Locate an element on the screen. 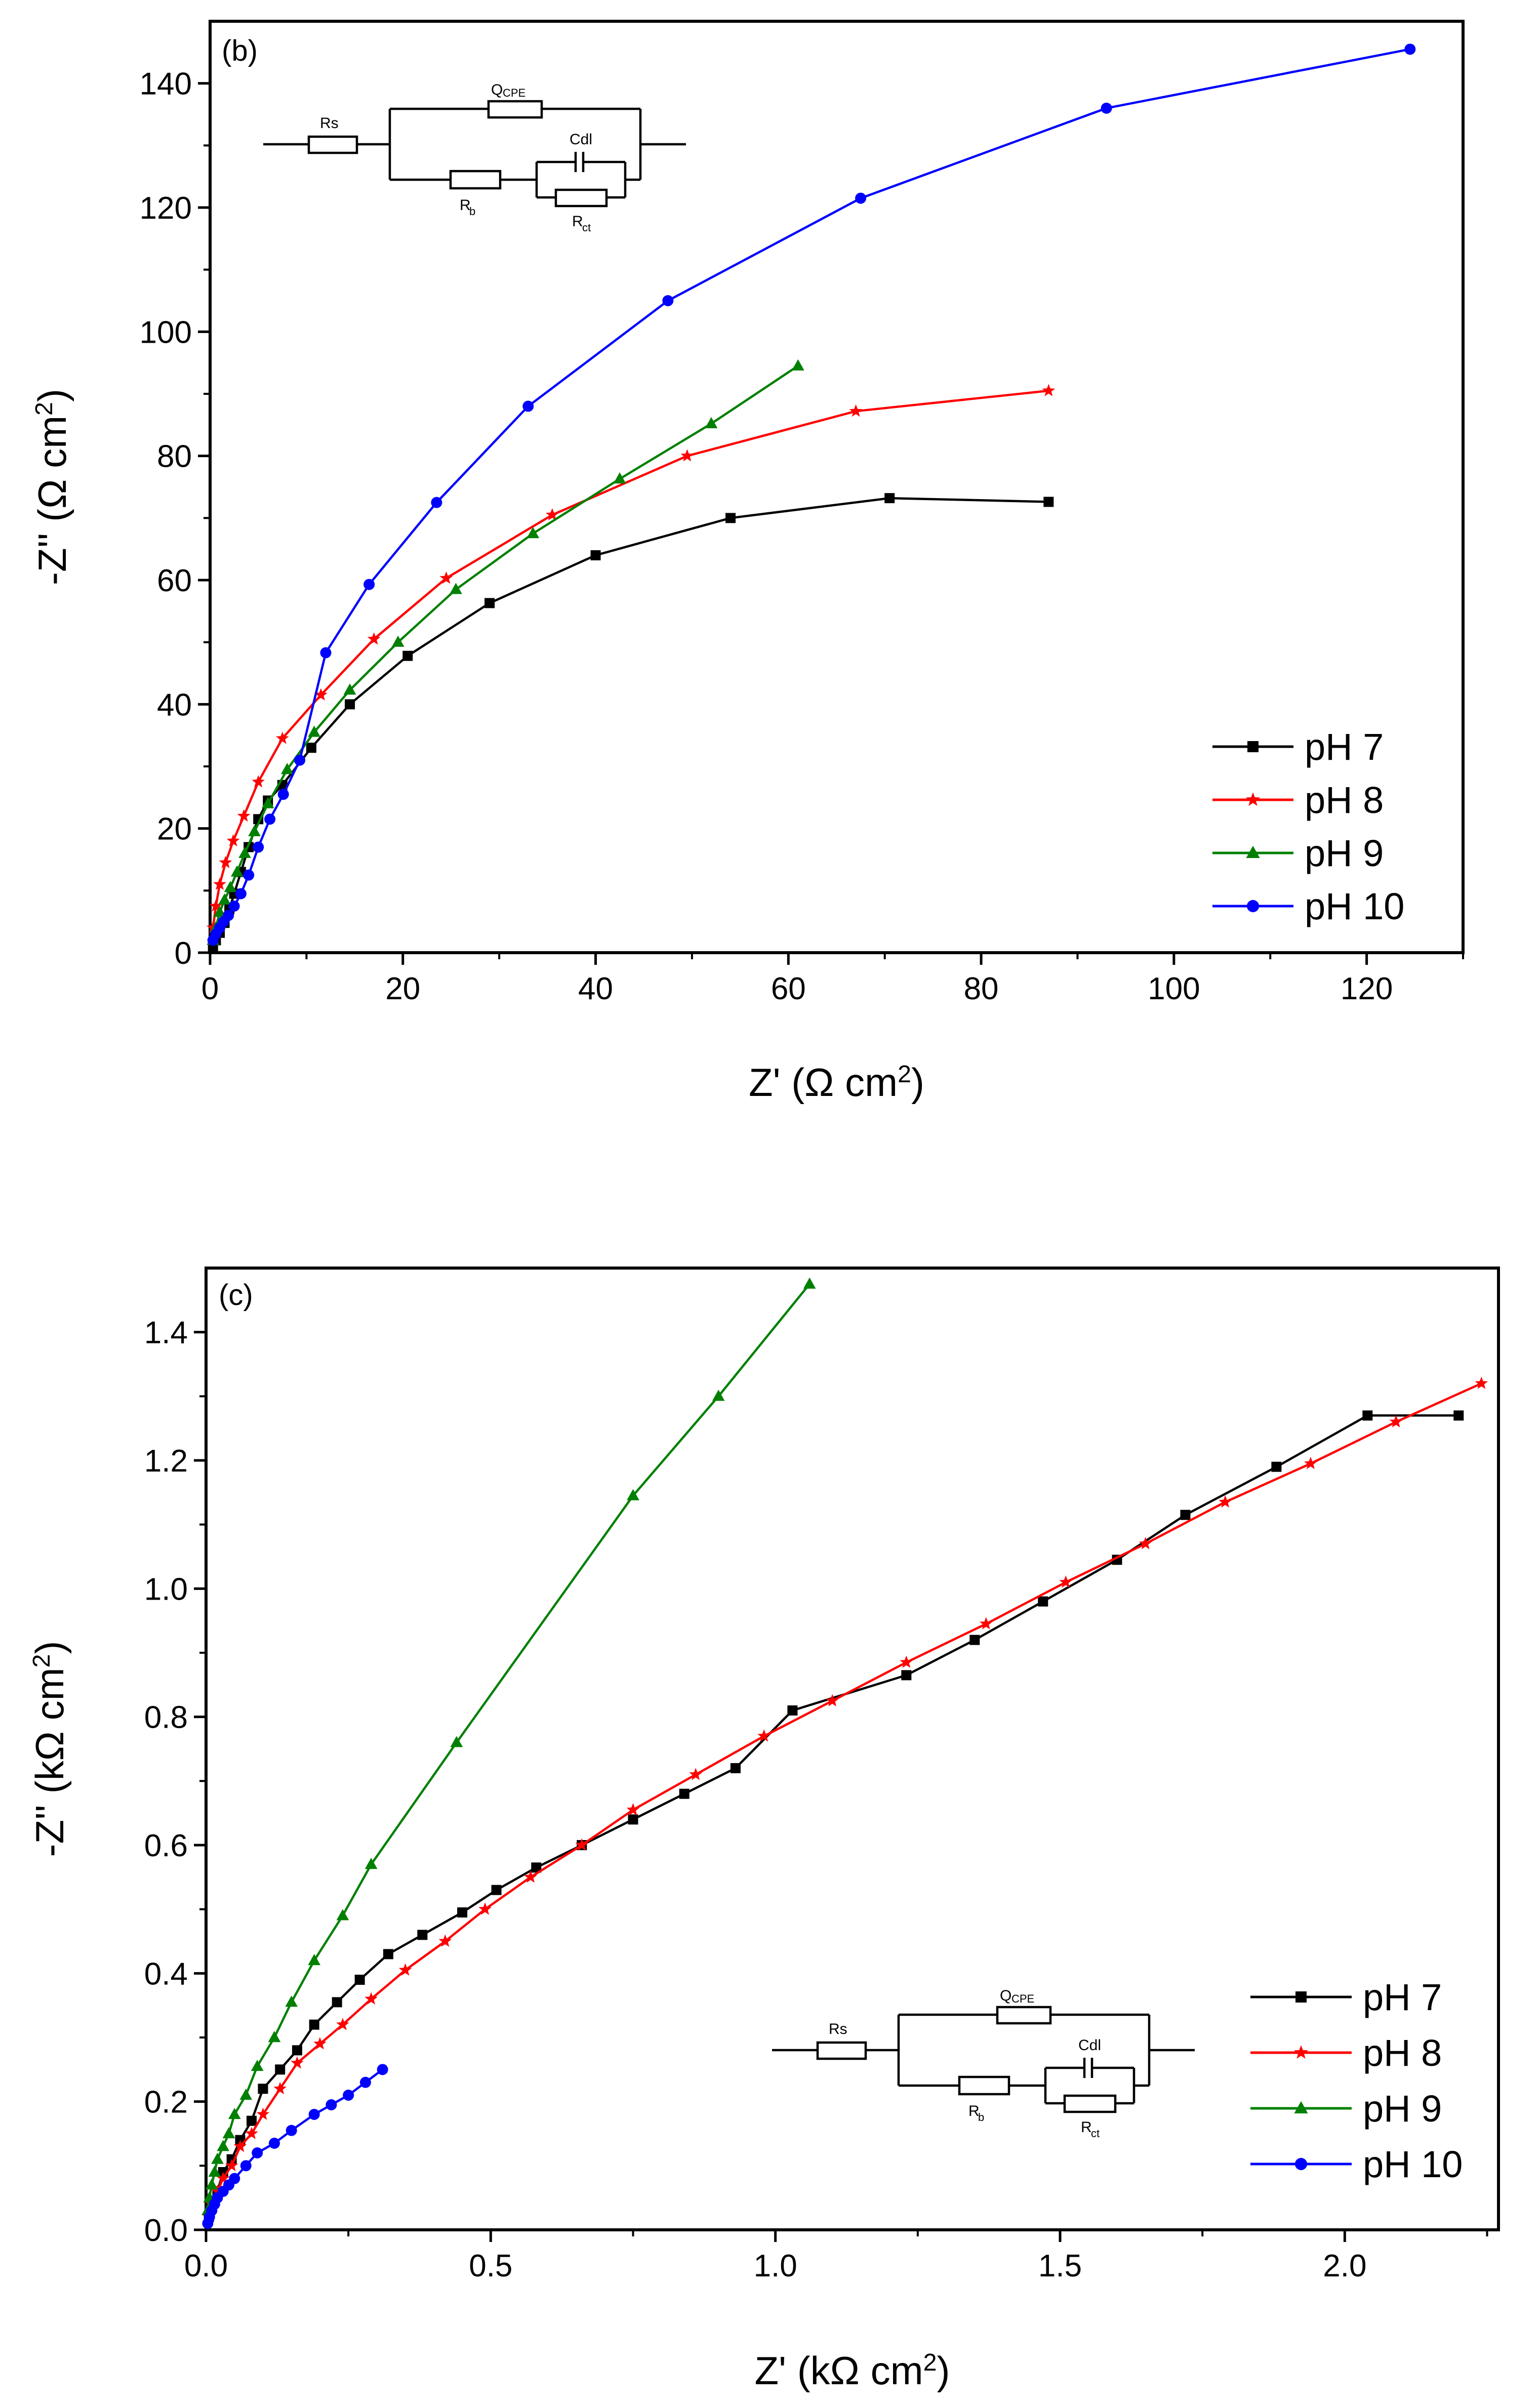  label-rb-sub: b is located at coordinates (472, 211).